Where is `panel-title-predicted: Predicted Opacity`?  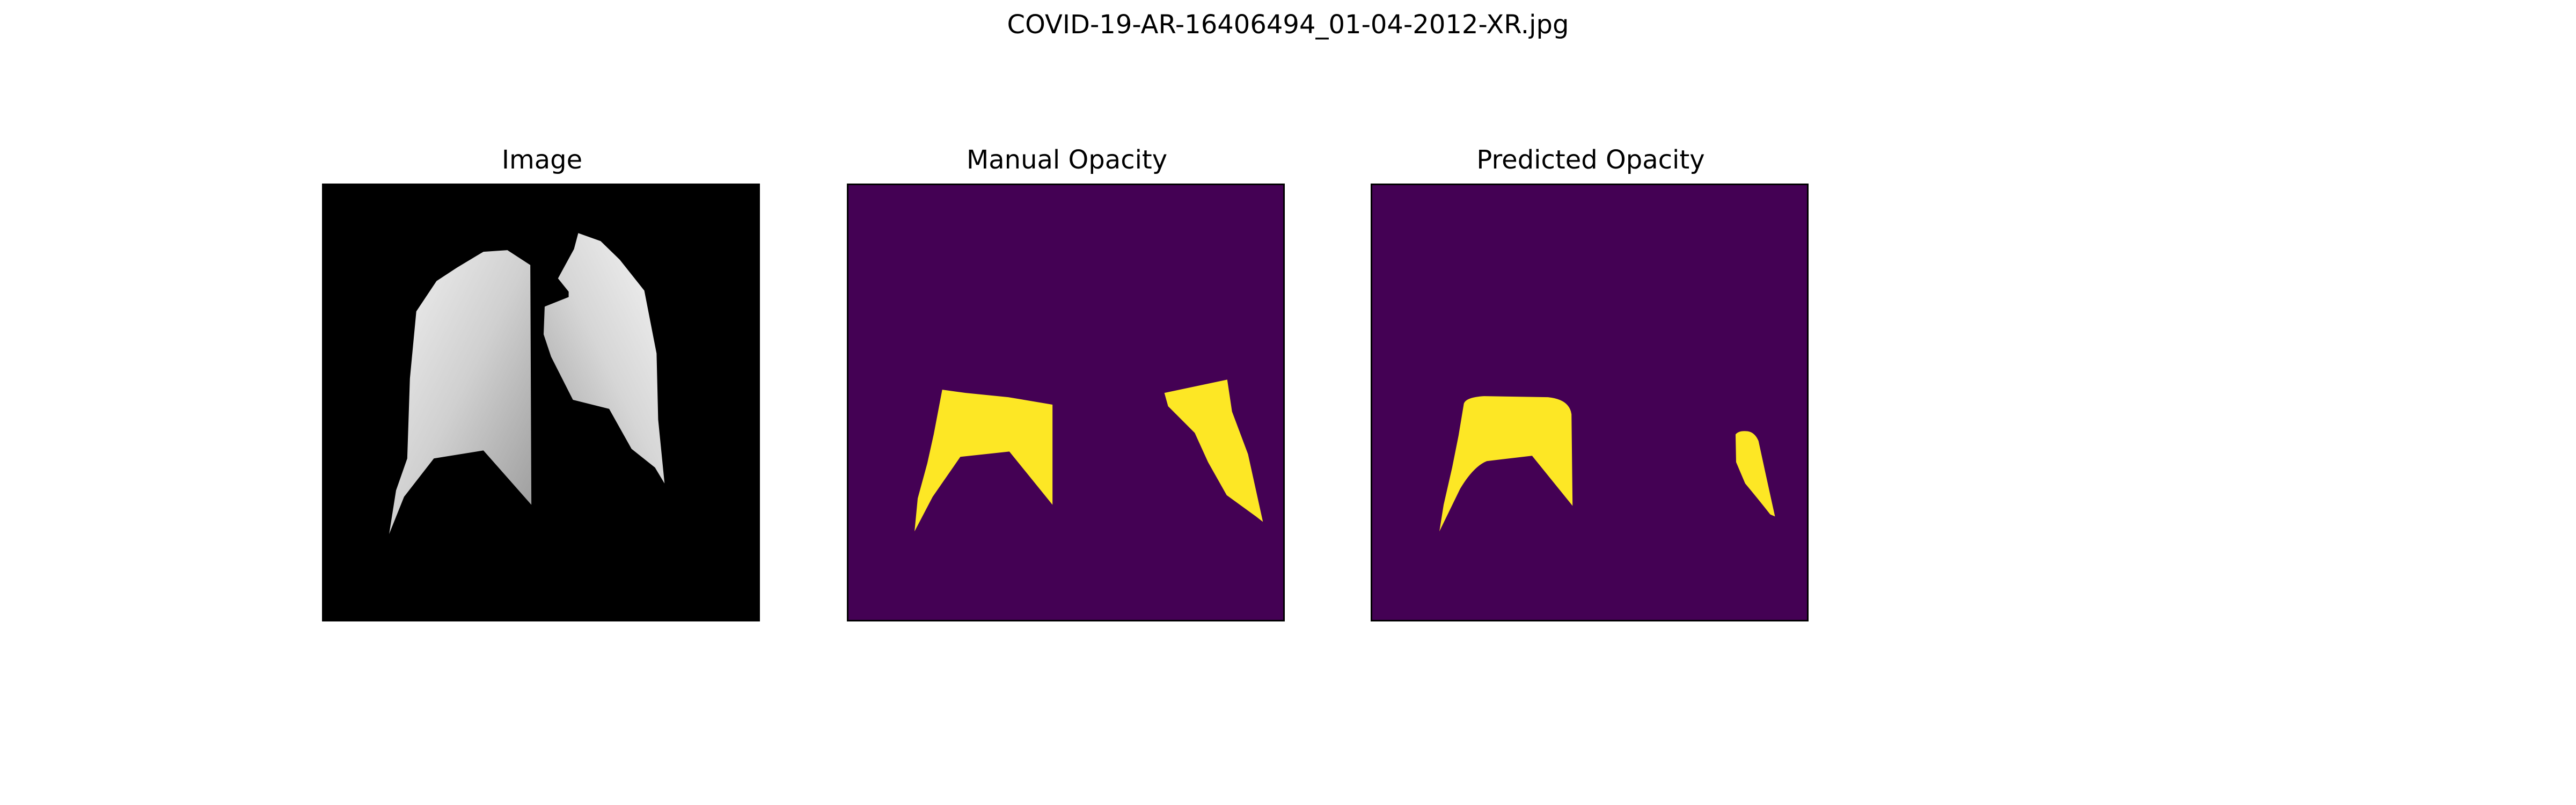 panel-title-predicted: Predicted Opacity is located at coordinates (1590, 160).